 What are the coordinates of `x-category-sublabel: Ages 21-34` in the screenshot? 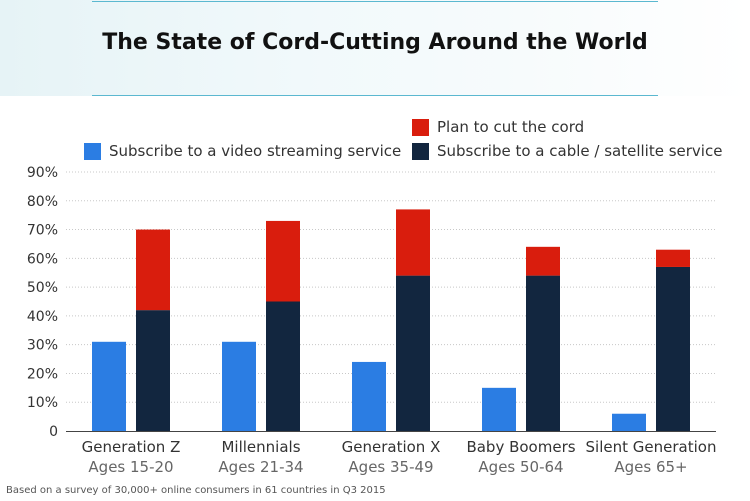 It's located at (260, 467).